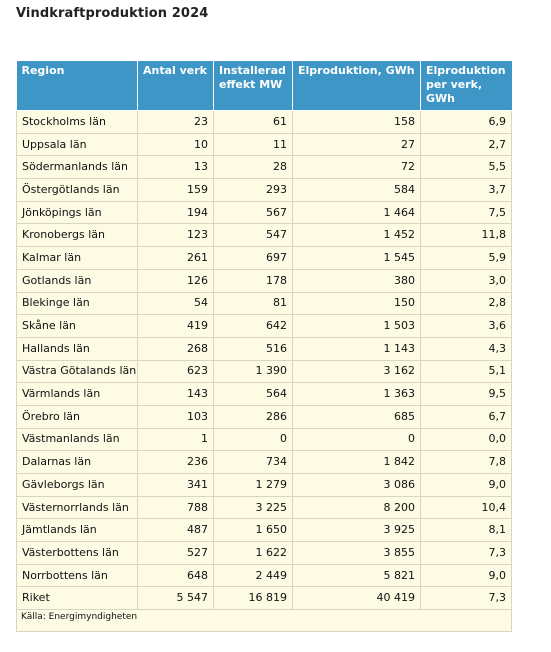 The width and height of the screenshot is (551, 652). What do you see at coordinates (175, 530) in the screenshot?
I see `cell-turbine-count: 487` at bounding box center [175, 530].